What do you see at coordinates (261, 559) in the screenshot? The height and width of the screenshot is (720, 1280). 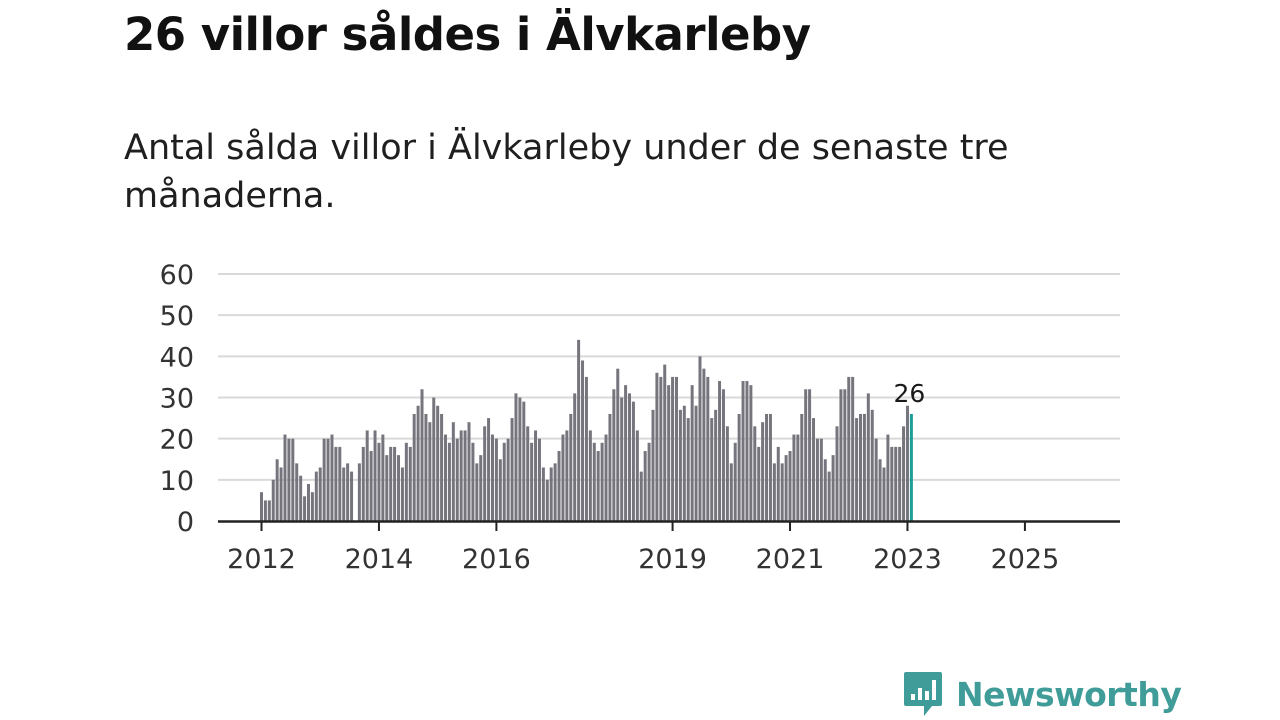 I see `x-tick-label: 2012` at bounding box center [261, 559].